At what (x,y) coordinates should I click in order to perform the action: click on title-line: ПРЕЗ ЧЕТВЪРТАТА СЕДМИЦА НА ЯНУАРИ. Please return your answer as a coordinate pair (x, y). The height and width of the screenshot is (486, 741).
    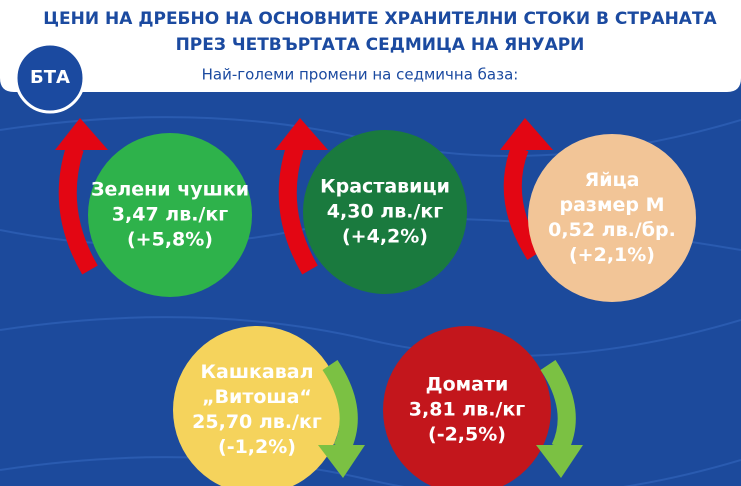
    Looking at the image, I should click on (380, 45).